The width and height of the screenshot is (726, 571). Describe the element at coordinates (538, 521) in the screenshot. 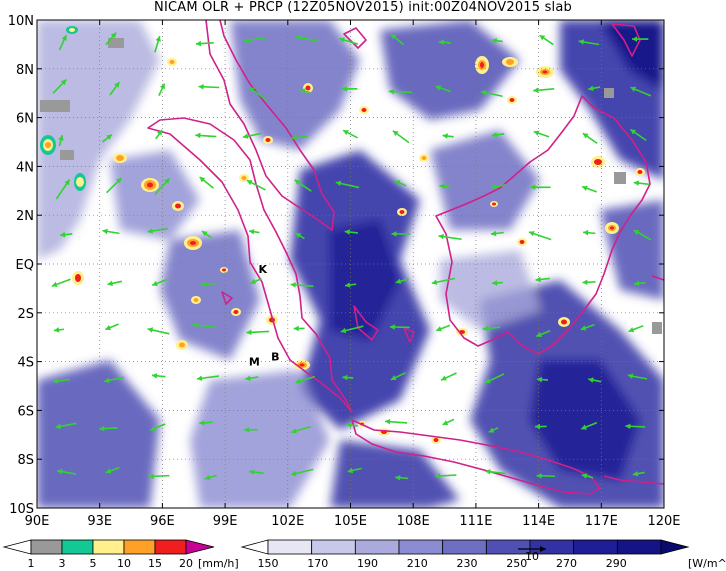

I see `x-tick-label: 114E` at that location.